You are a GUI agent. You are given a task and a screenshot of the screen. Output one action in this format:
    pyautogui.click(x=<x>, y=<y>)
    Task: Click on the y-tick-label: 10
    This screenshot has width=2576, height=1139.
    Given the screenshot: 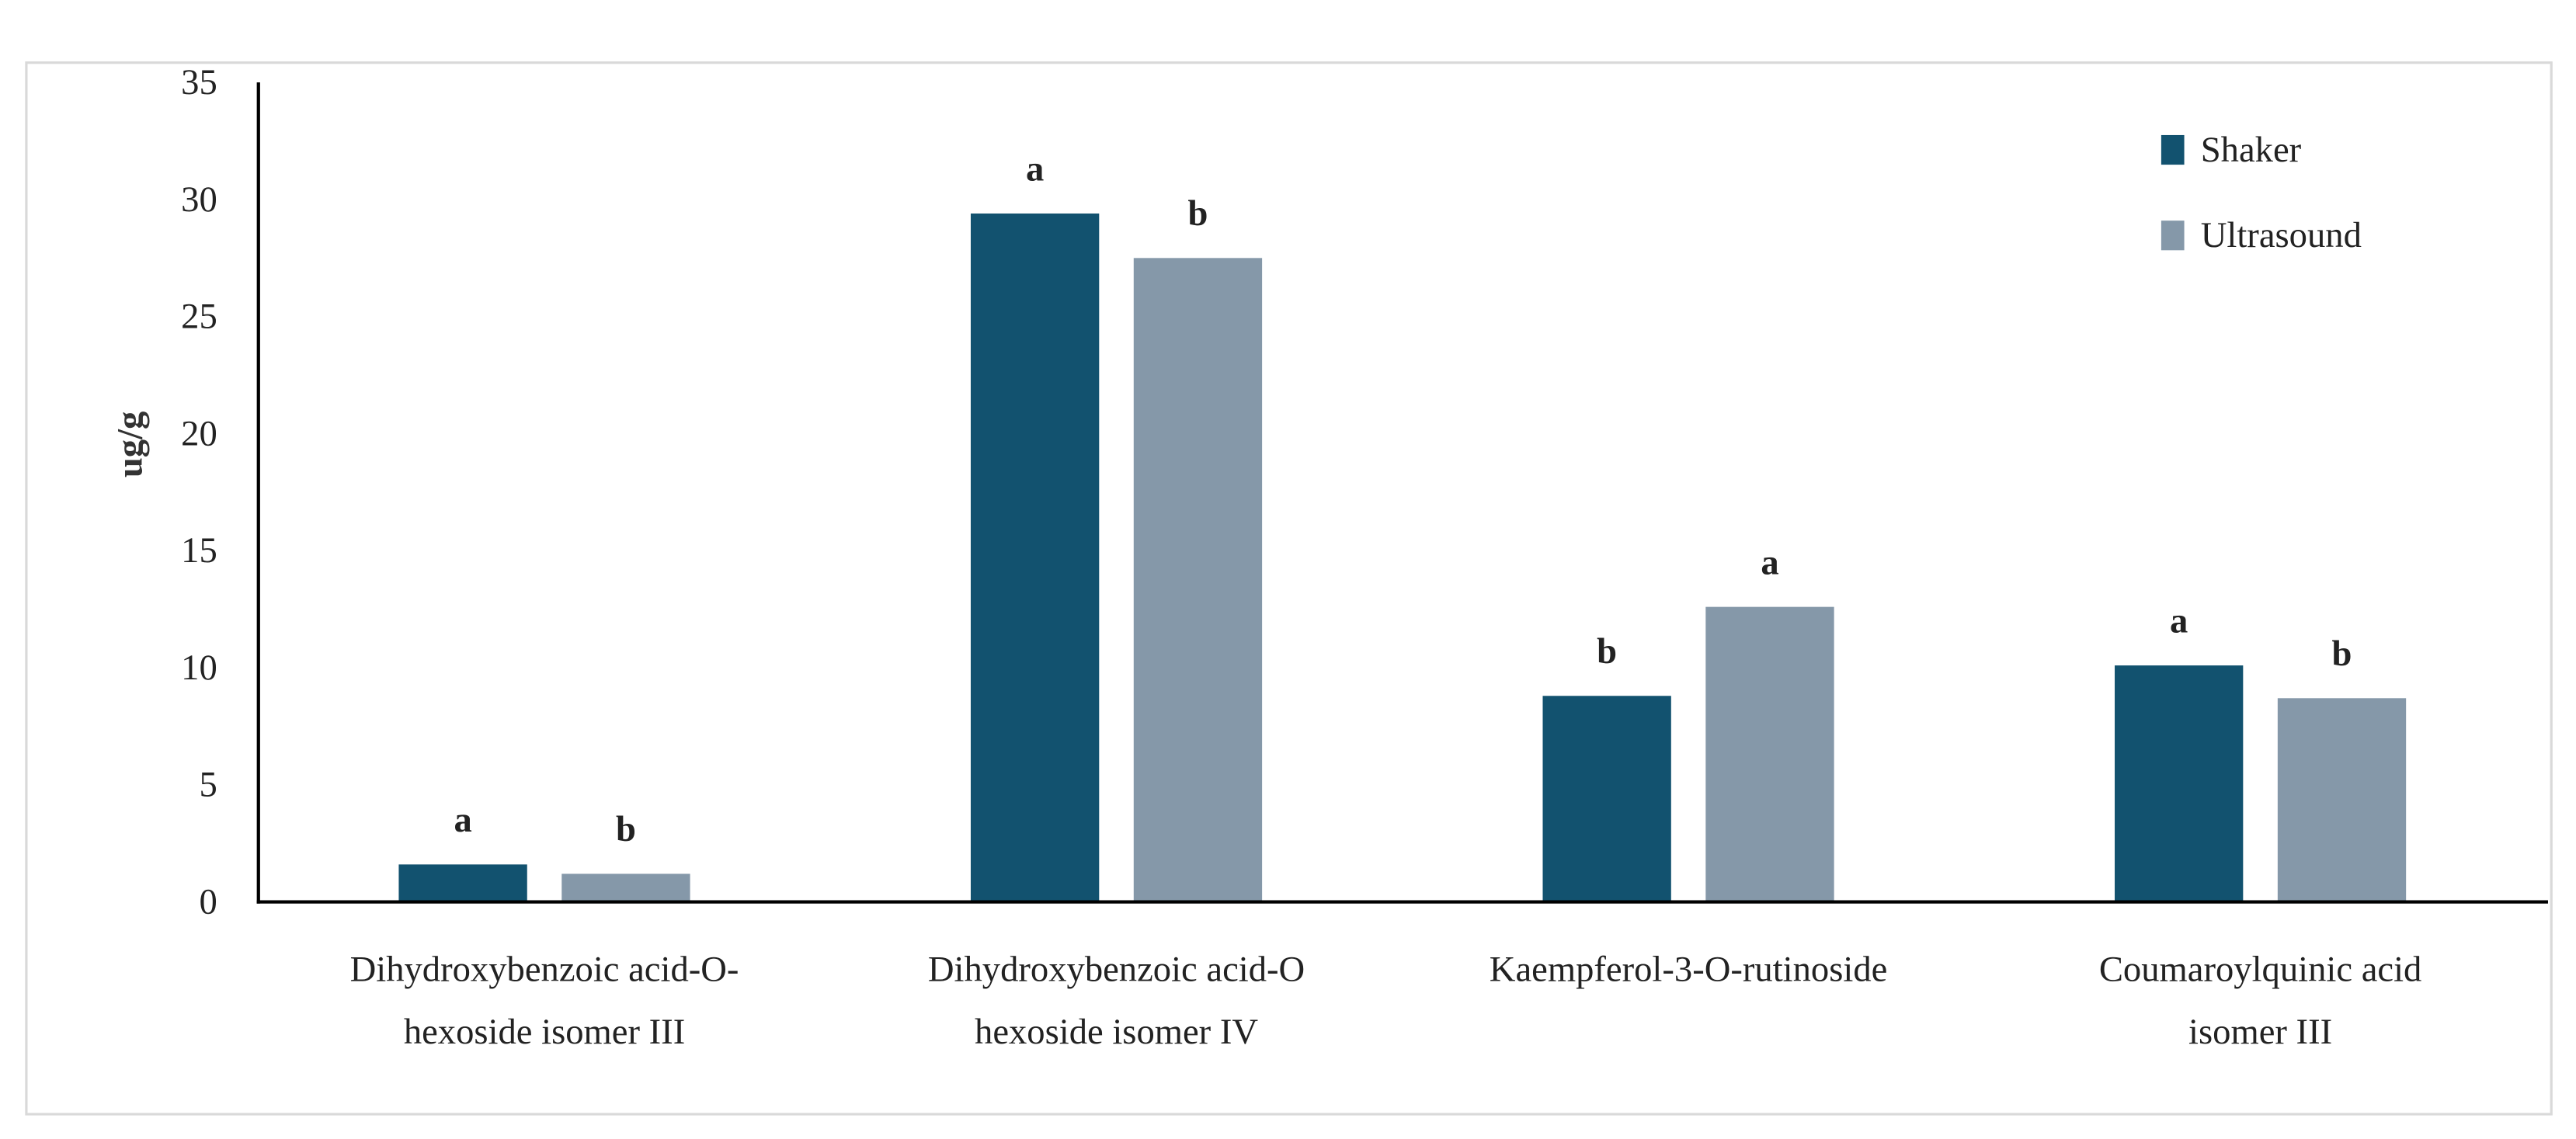 What is the action you would take?
    pyautogui.click(x=199, y=668)
    